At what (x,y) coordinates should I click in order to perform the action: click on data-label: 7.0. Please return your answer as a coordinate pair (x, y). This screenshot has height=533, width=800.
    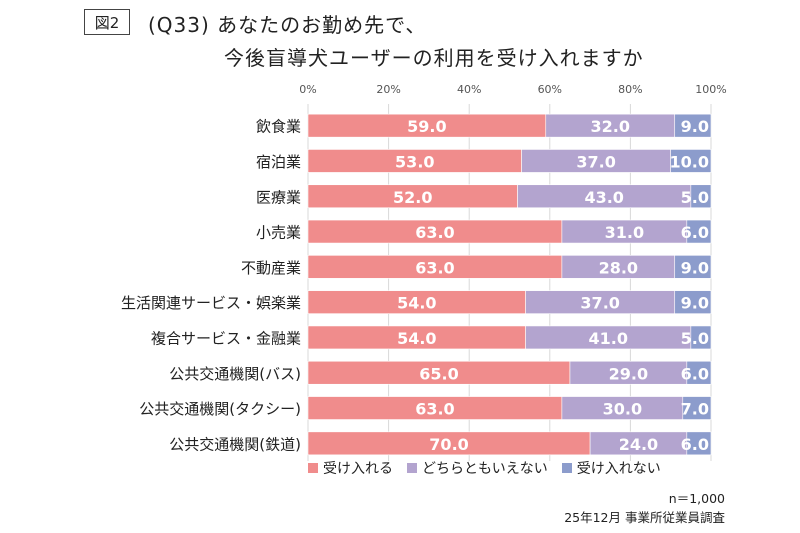
    Looking at the image, I should click on (695, 409).